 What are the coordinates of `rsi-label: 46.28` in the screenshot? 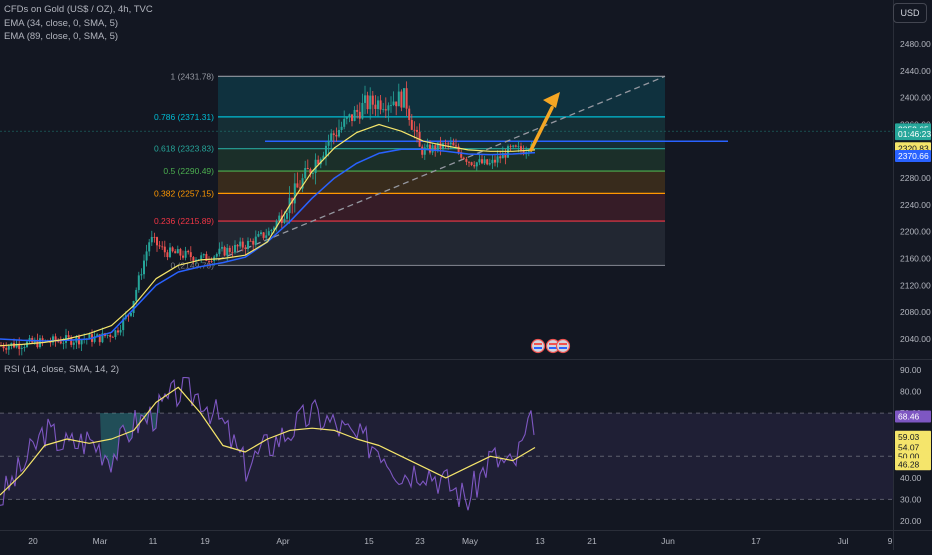 It's located at (913, 464).